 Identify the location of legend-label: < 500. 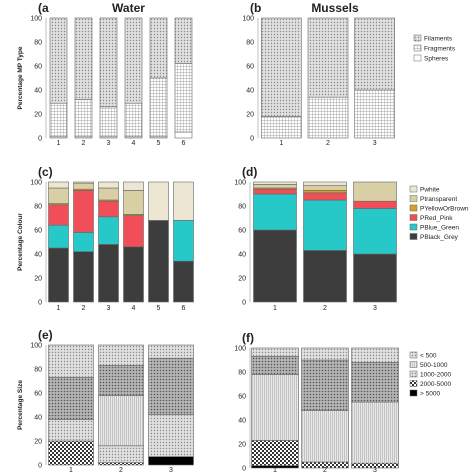
(428, 356).